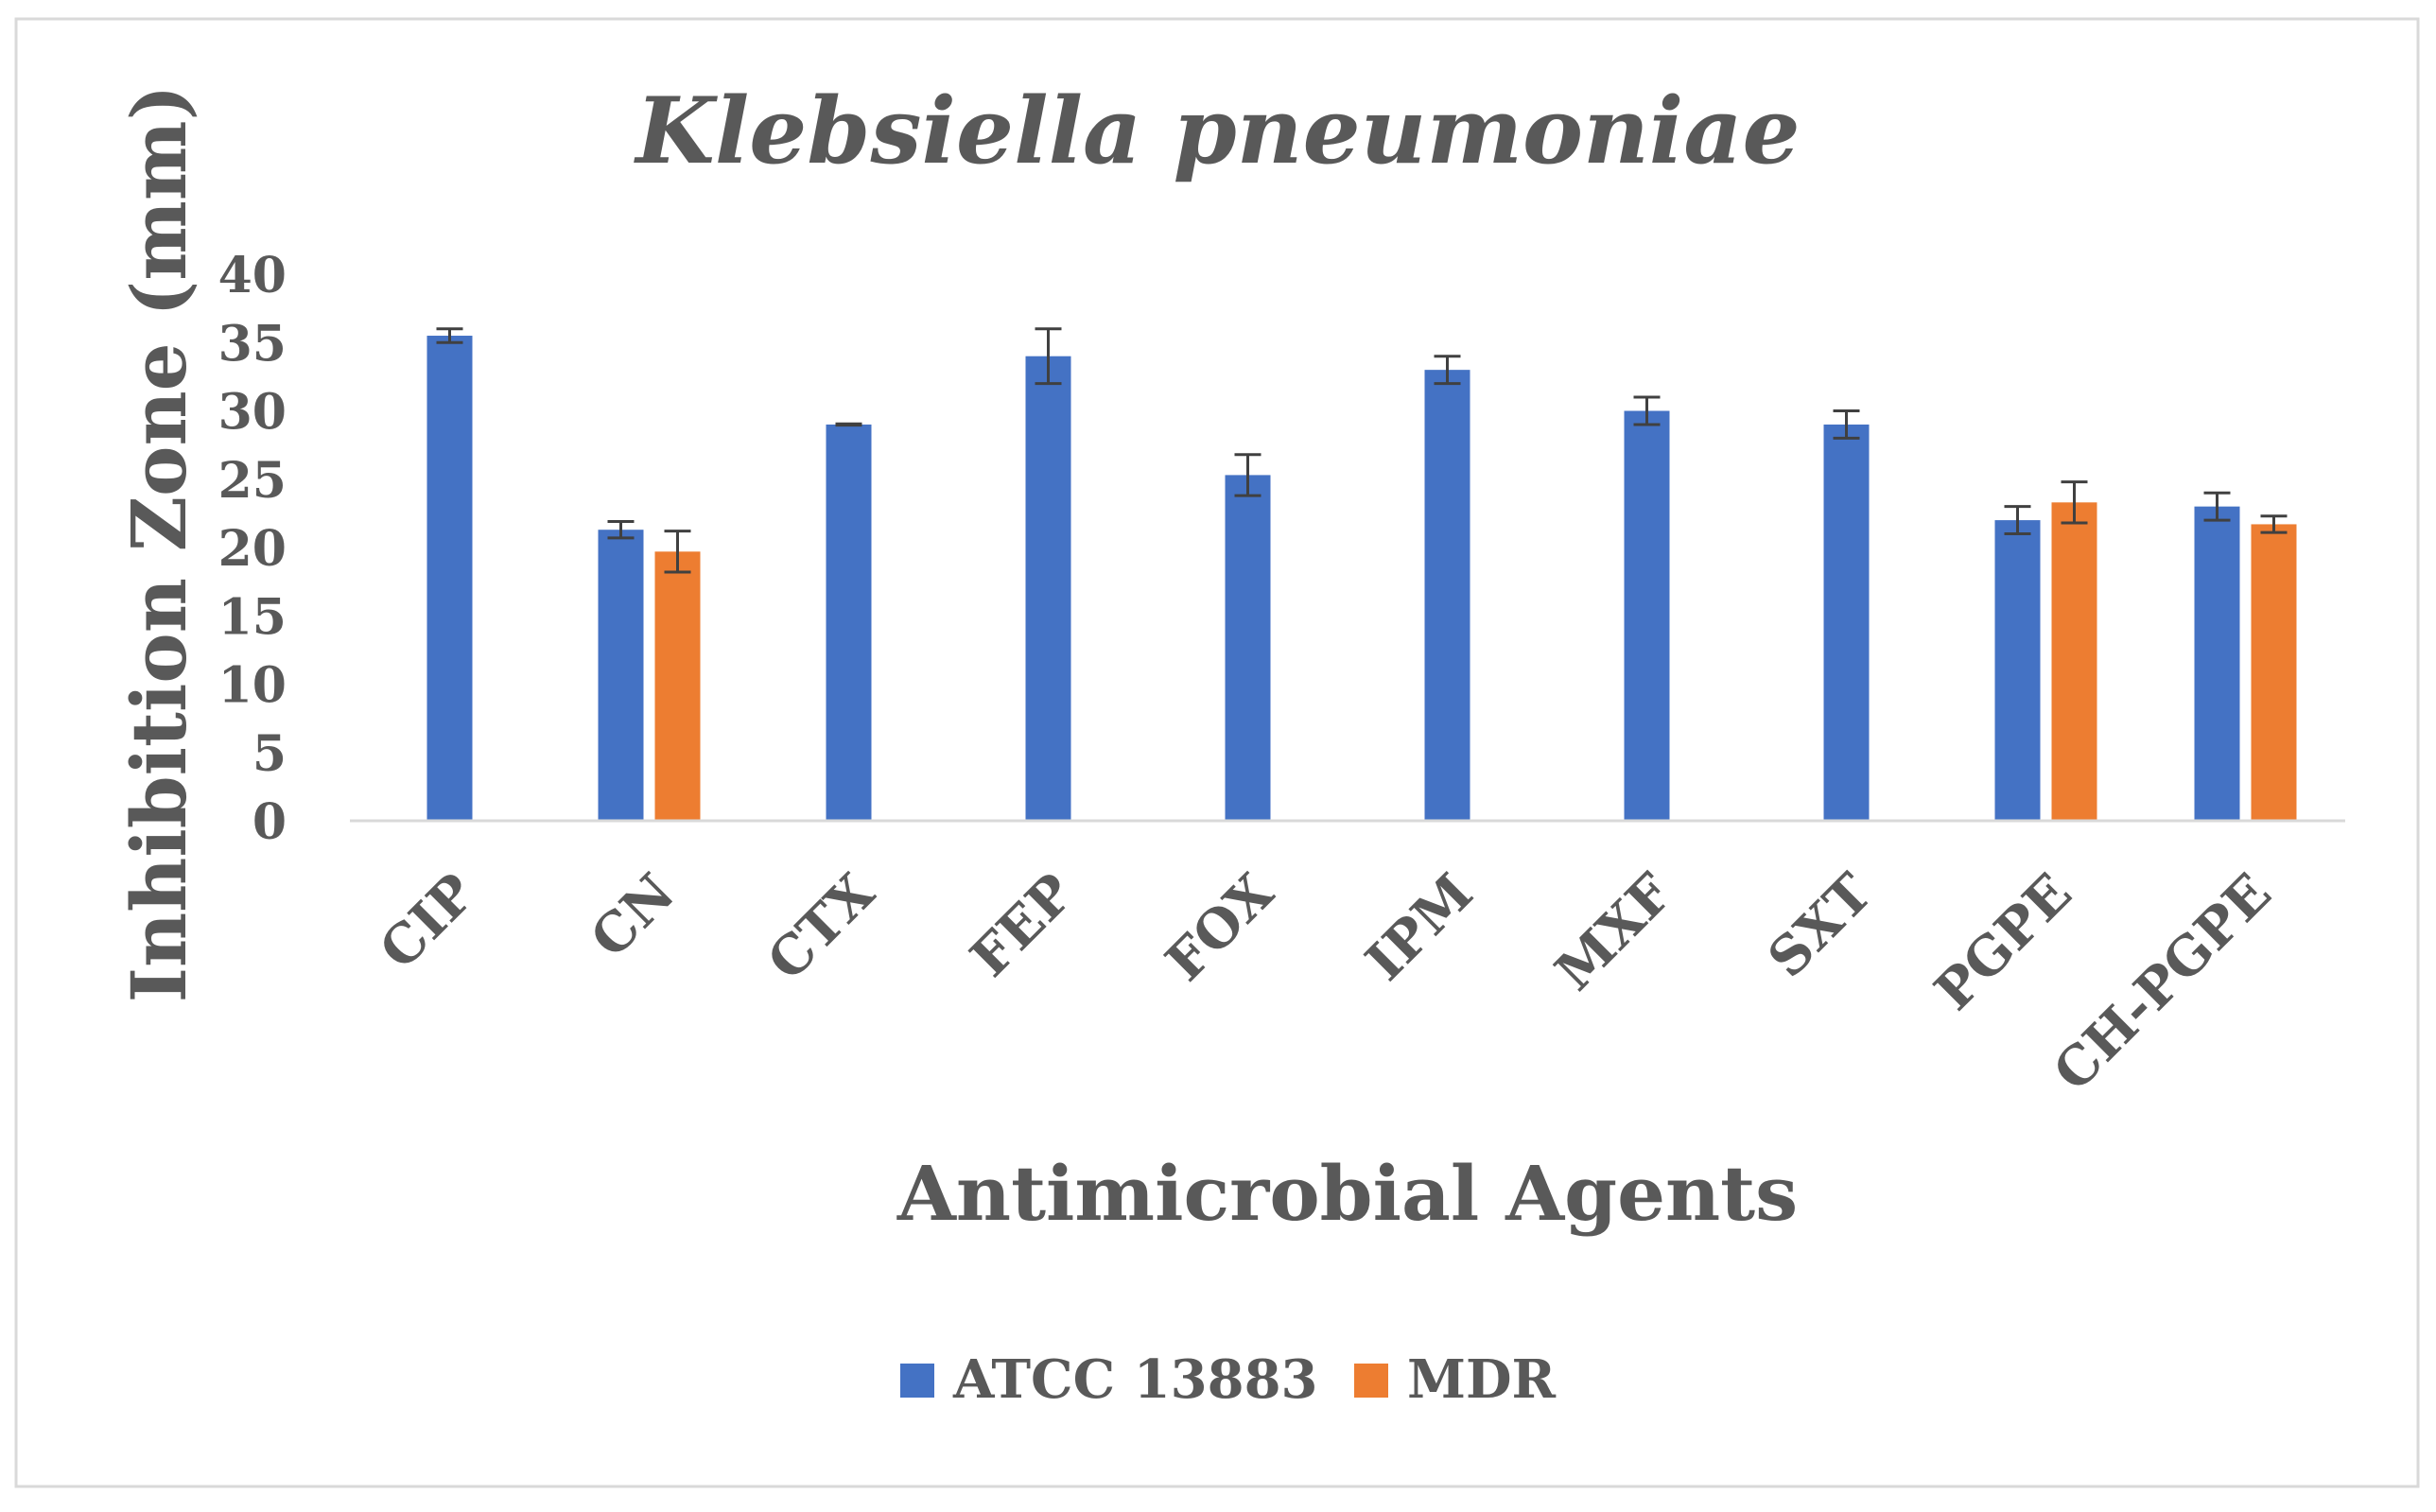 The width and height of the screenshot is (2436, 1512). Describe the element at coordinates (677, 552) in the screenshot. I see `error-bar-cn-mdr` at that location.